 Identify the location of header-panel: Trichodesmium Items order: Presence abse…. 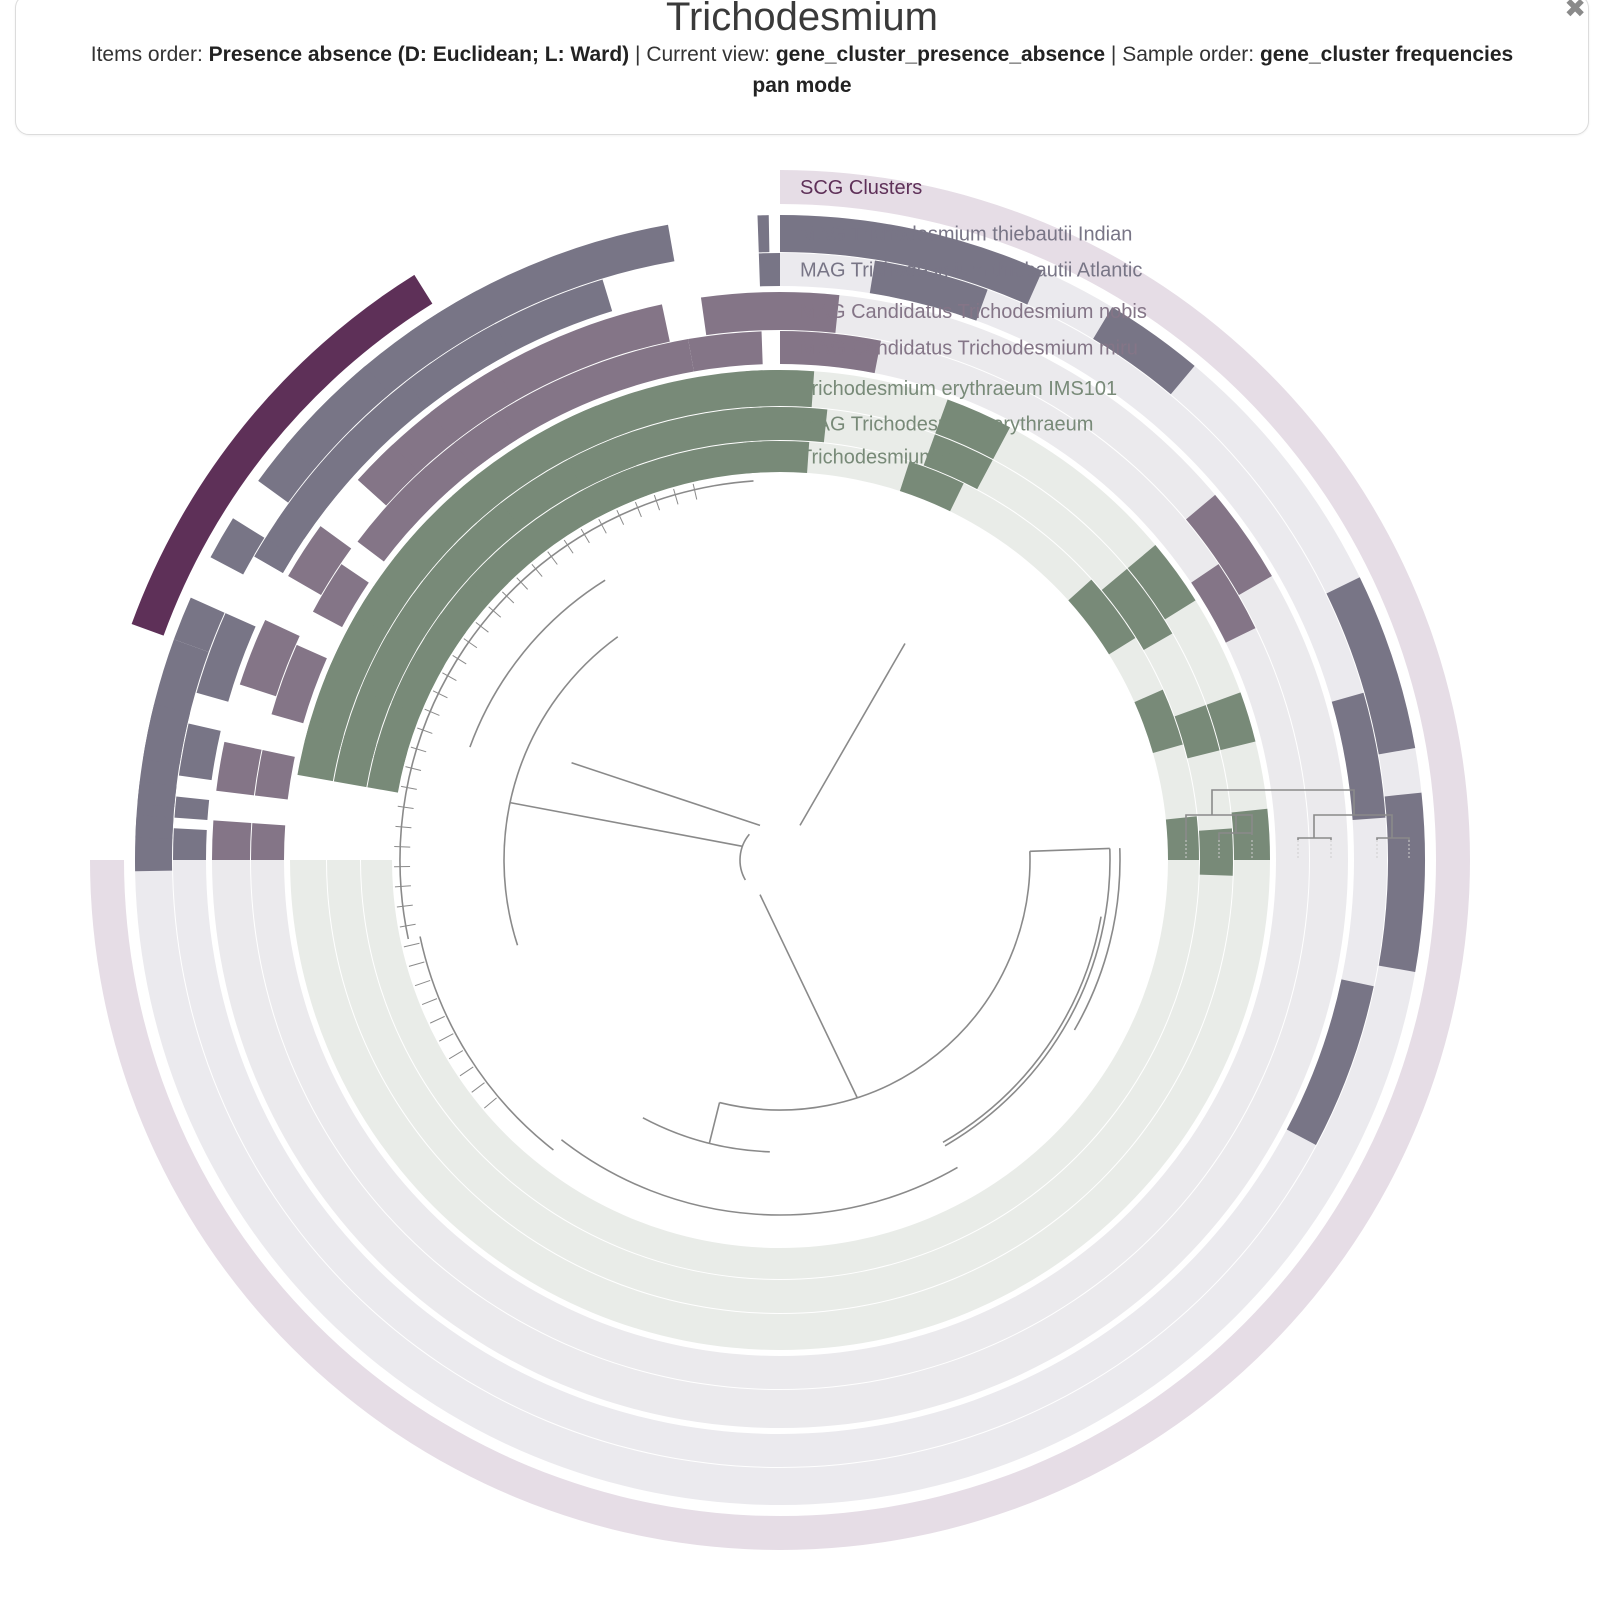
(802, 67).